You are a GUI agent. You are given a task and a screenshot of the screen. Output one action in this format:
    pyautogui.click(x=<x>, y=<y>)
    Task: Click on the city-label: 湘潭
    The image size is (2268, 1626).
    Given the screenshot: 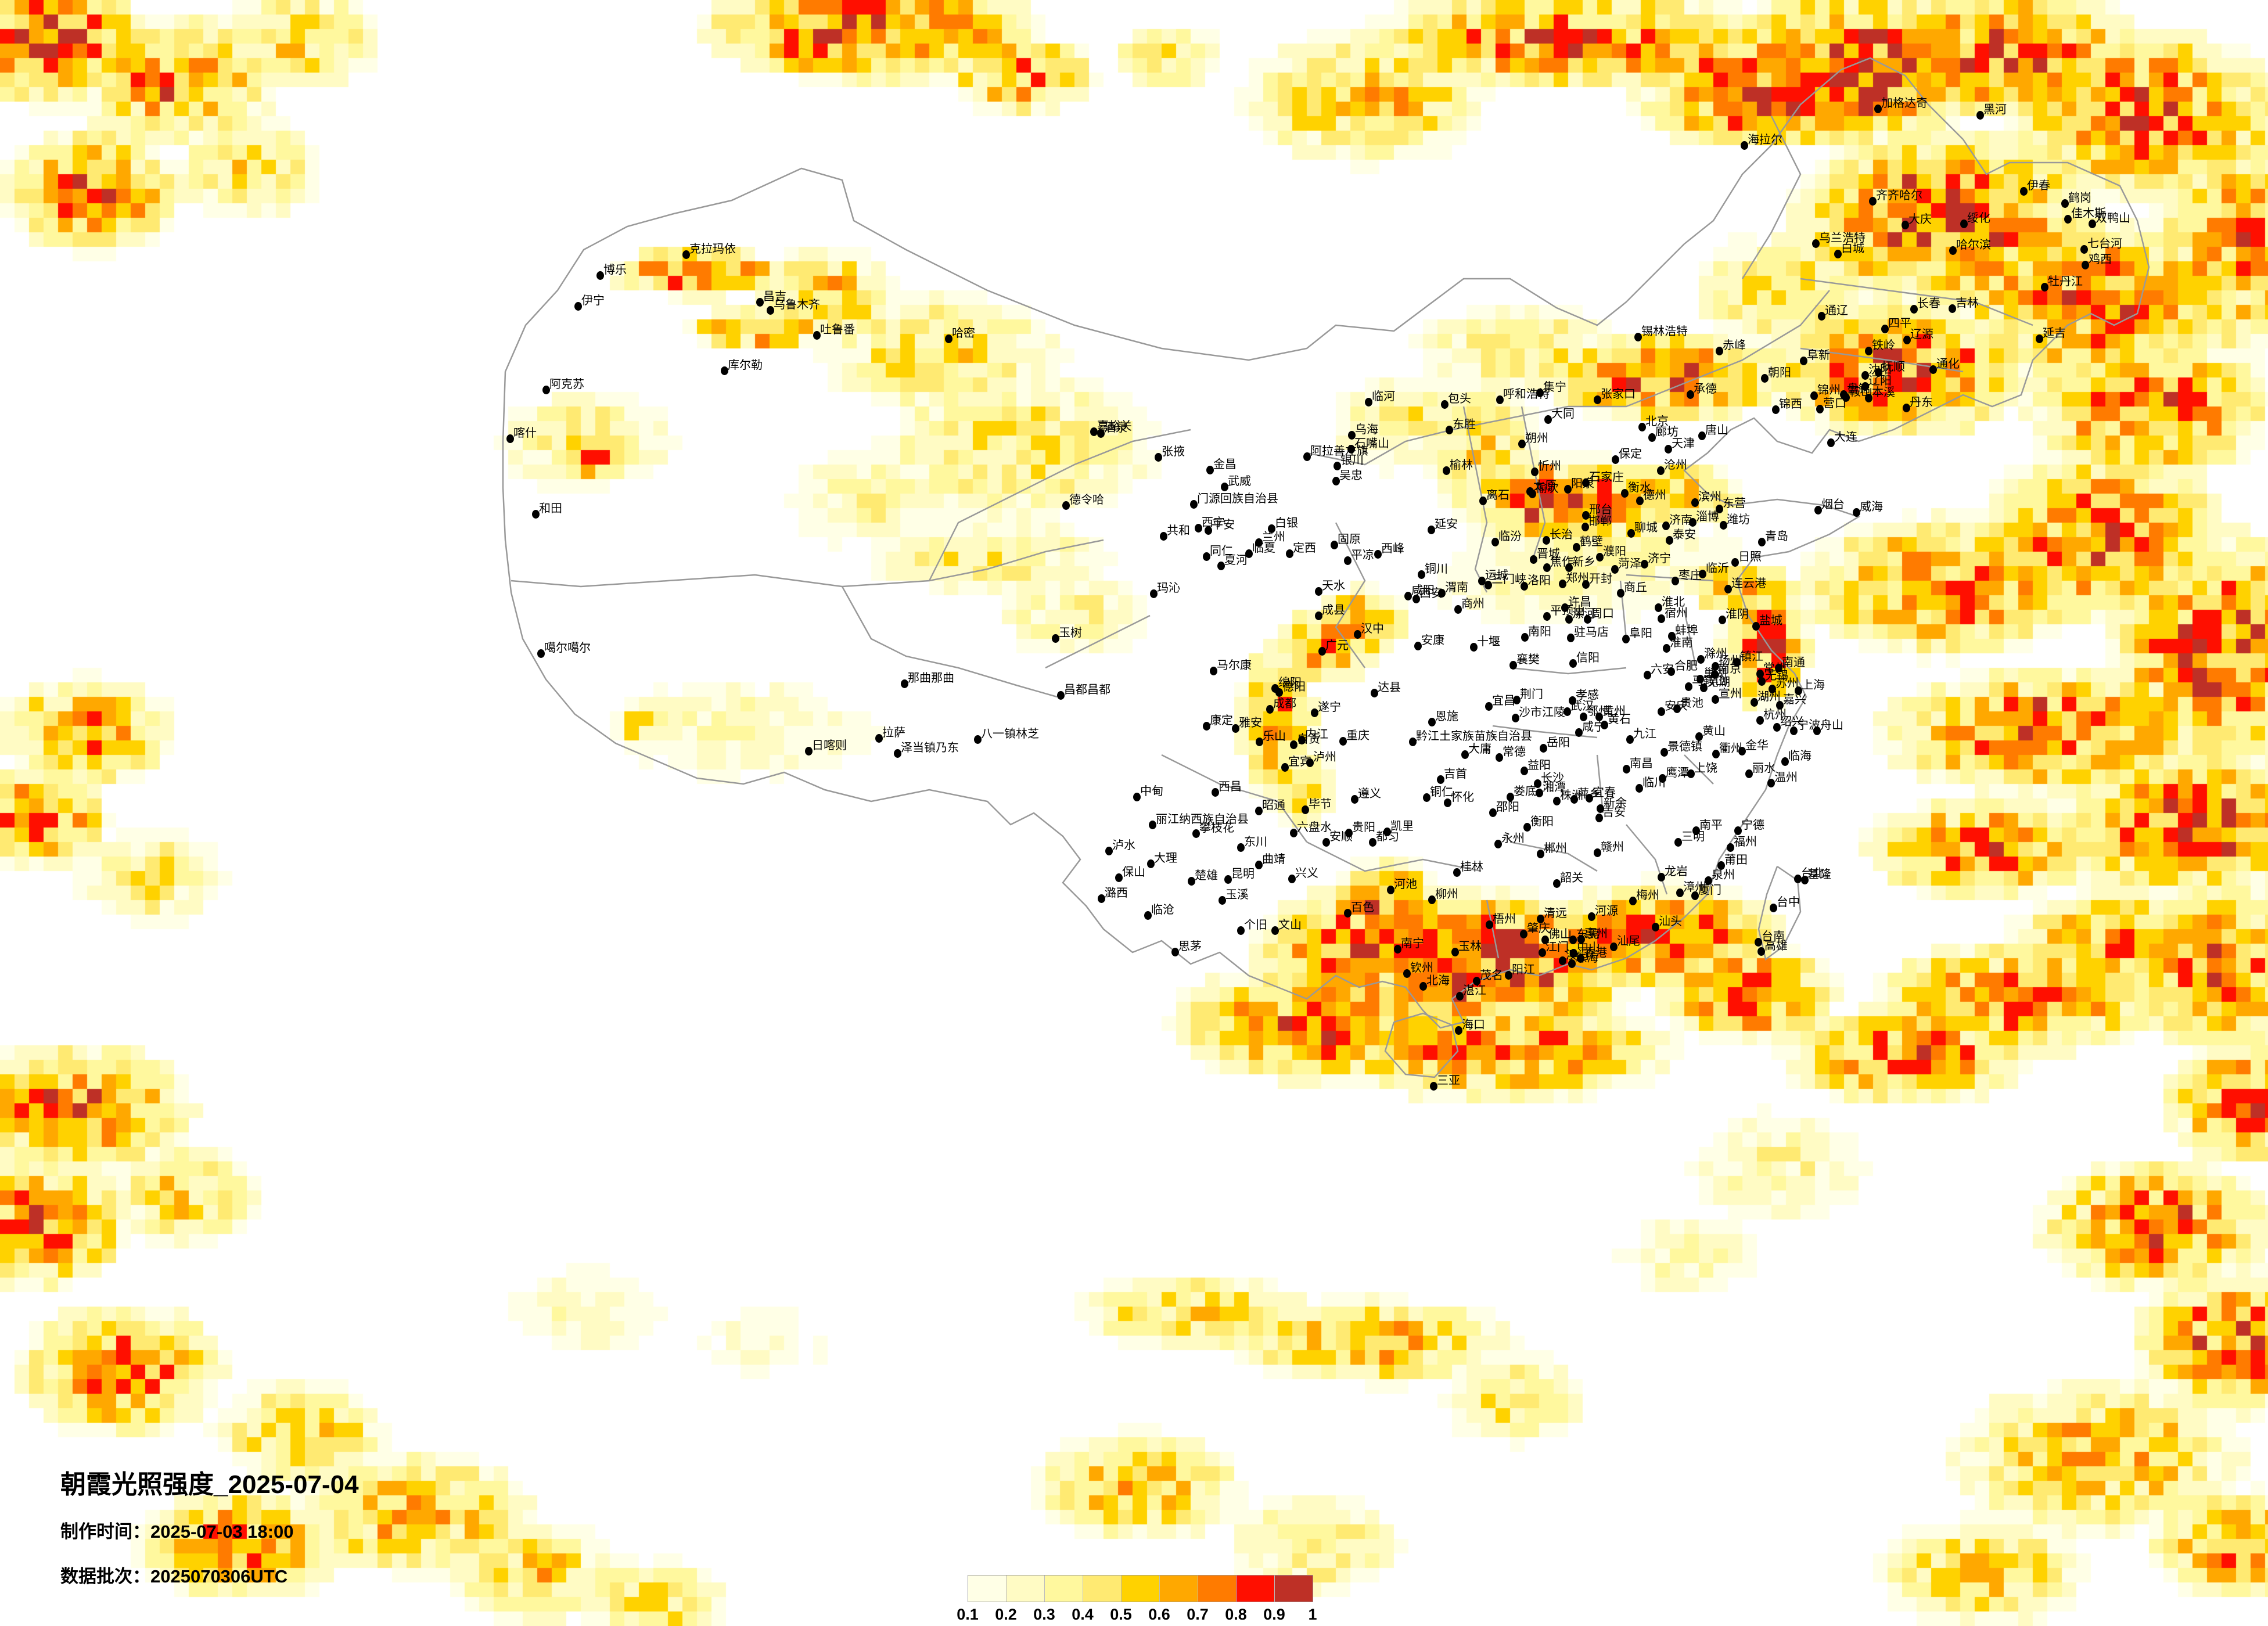 What is the action you would take?
    pyautogui.click(x=1554, y=787)
    